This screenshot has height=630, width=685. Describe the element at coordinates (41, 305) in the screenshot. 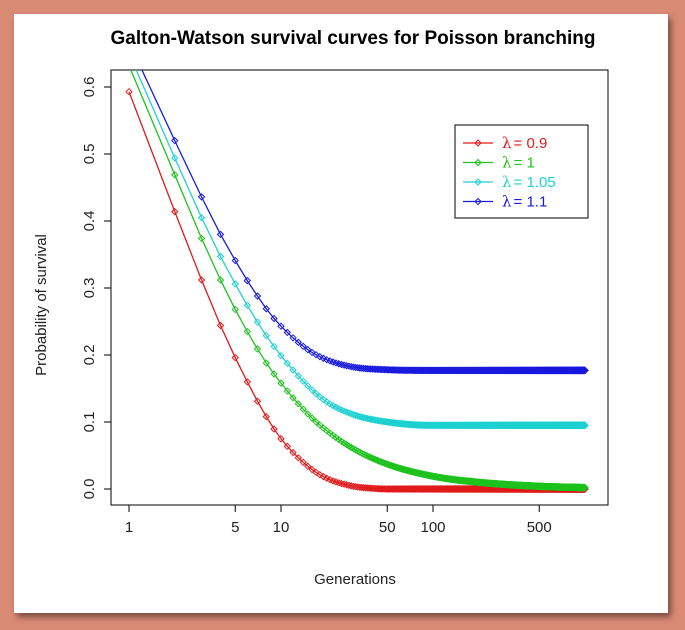

I see `y-axis-label: Probability of survival` at that location.